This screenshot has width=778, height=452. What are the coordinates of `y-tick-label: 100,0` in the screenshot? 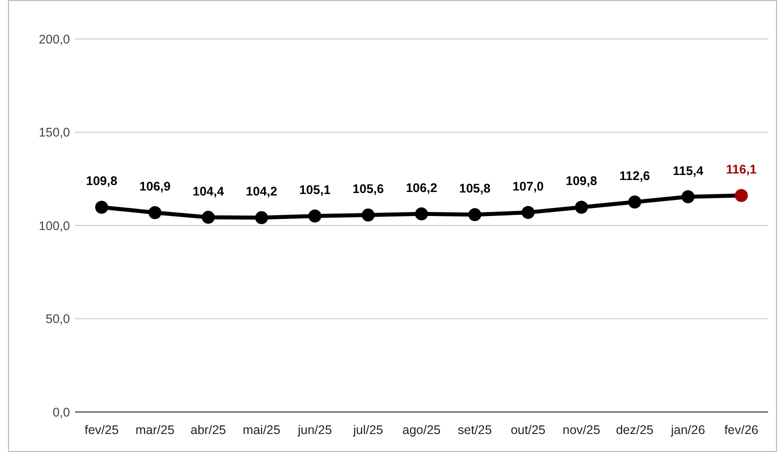 It's located at (54, 225).